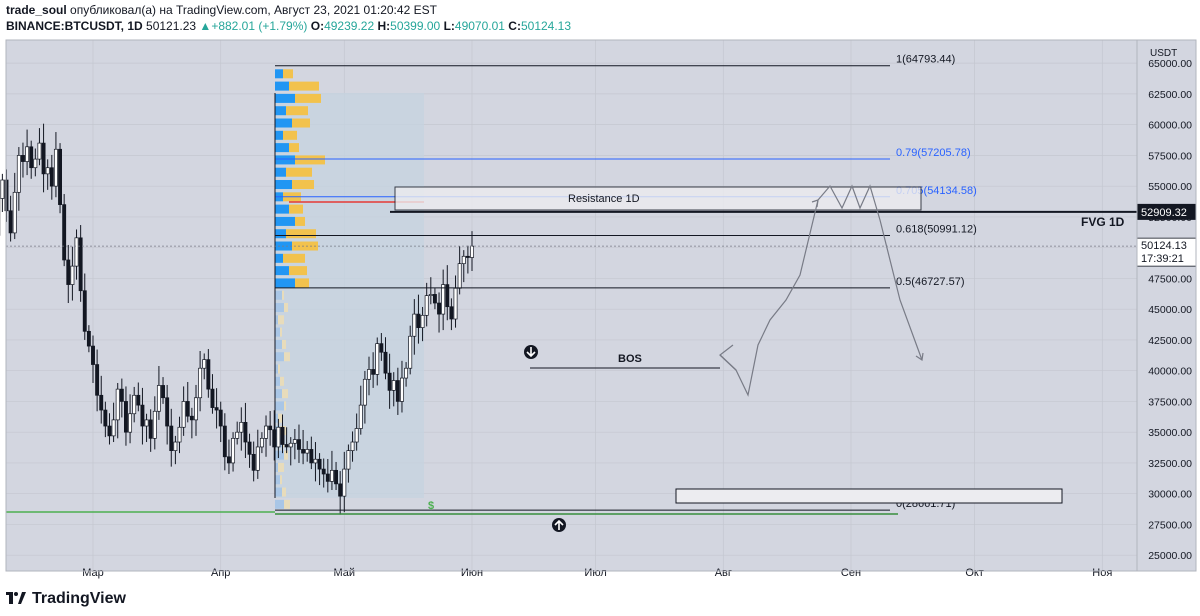 The width and height of the screenshot is (1200, 616). What do you see at coordinates (1166, 305) in the screenshot?
I see `price-scale` at bounding box center [1166, 305].